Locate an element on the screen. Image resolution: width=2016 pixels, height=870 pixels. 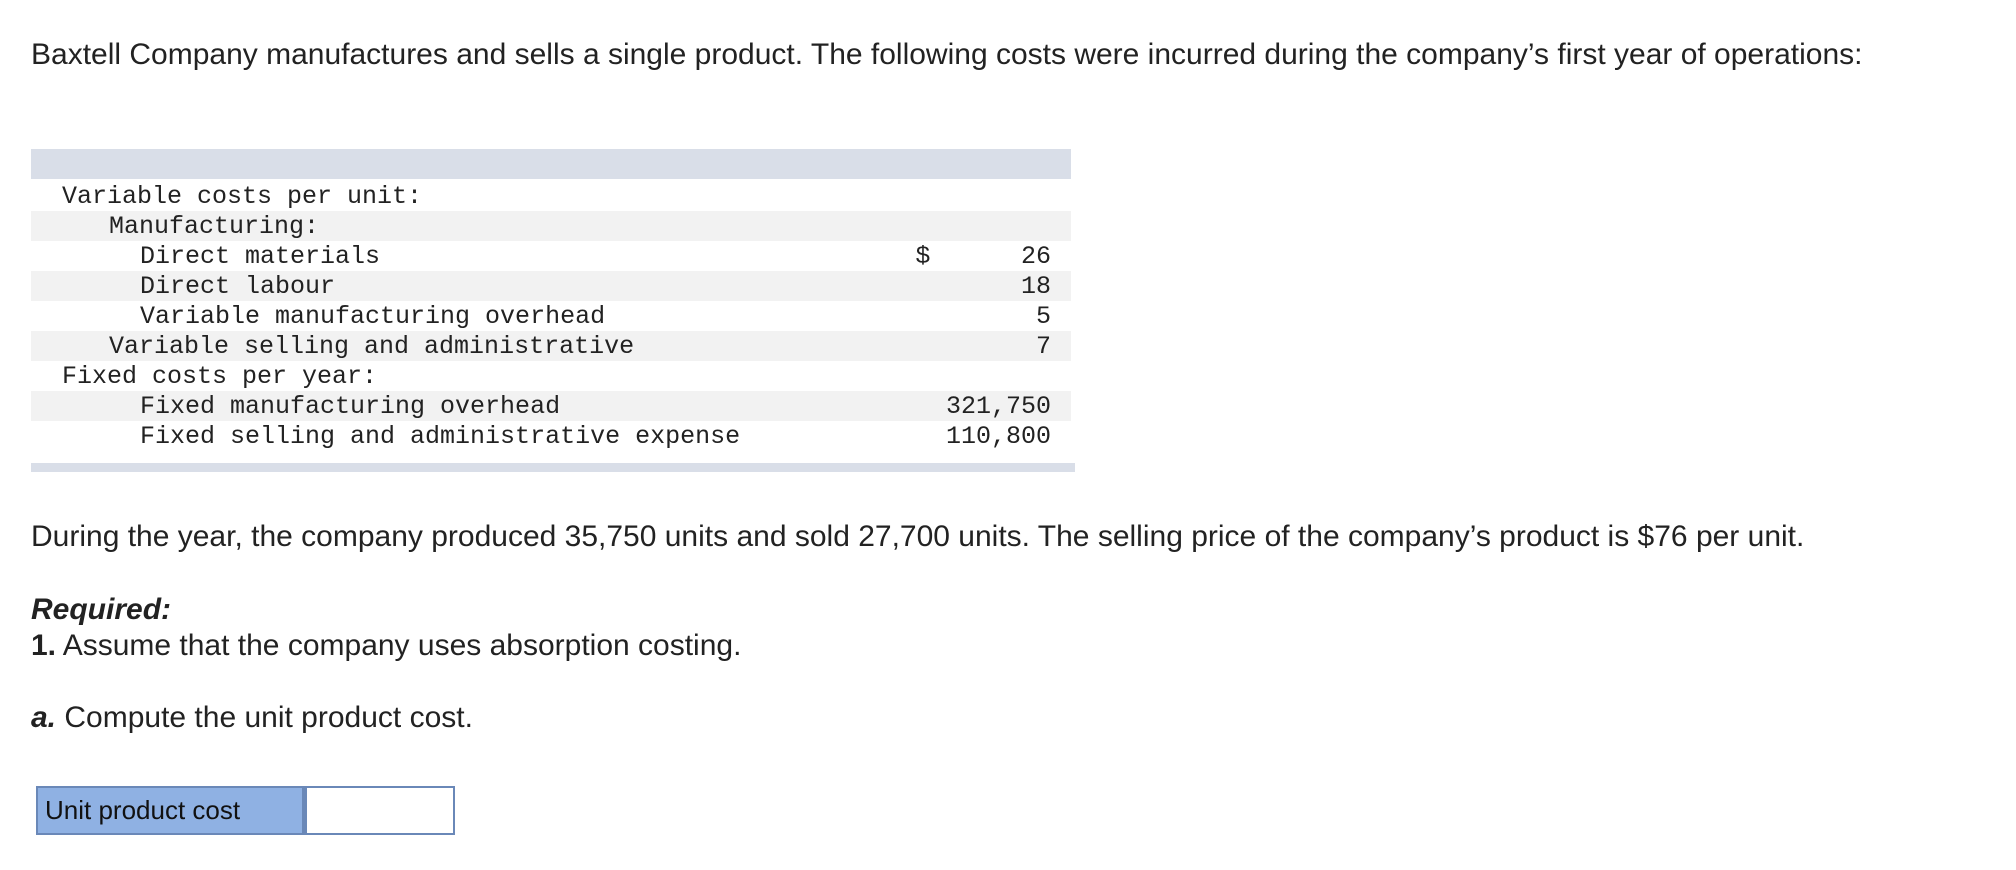
row-value: 26 is located at coordinates (1035, 256).